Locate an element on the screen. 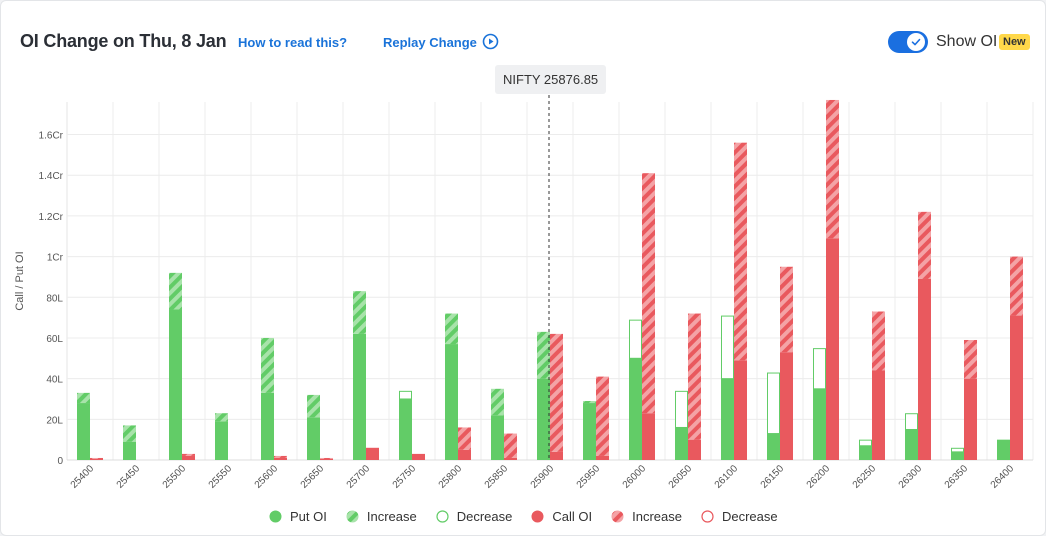 The height and width of the screenshot is (536, 1046). legend-call-increase: Increase is located at coordinates (646, 516).